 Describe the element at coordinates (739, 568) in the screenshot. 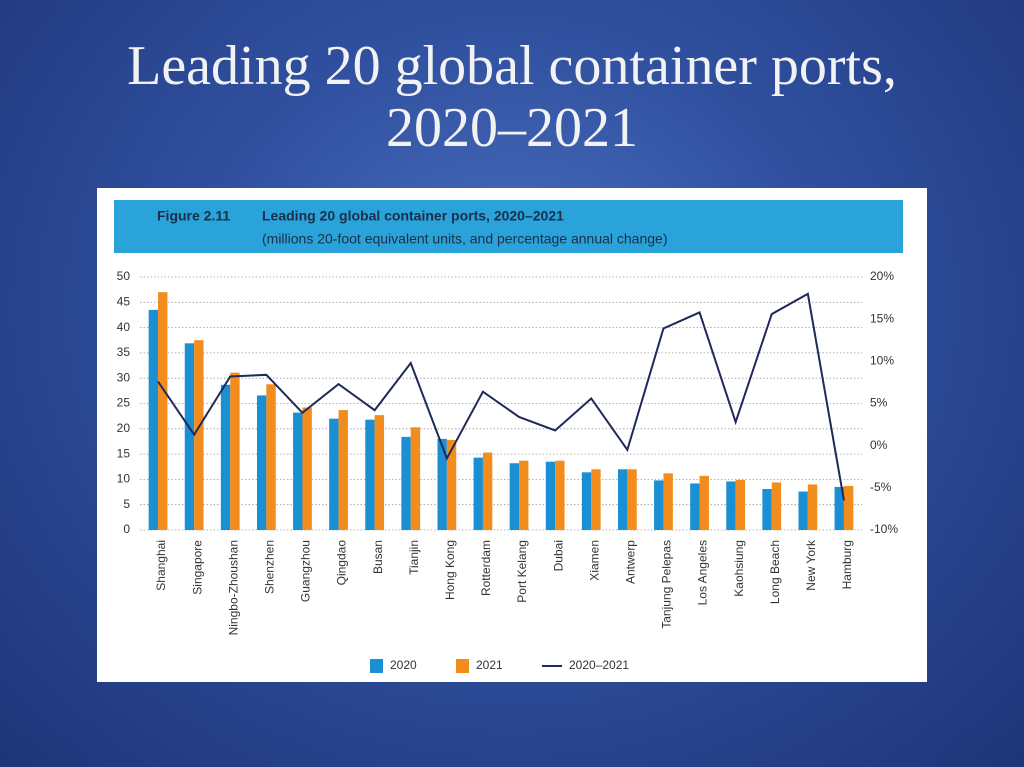

I see `x-tick-label: Kaohsiung` at that location.